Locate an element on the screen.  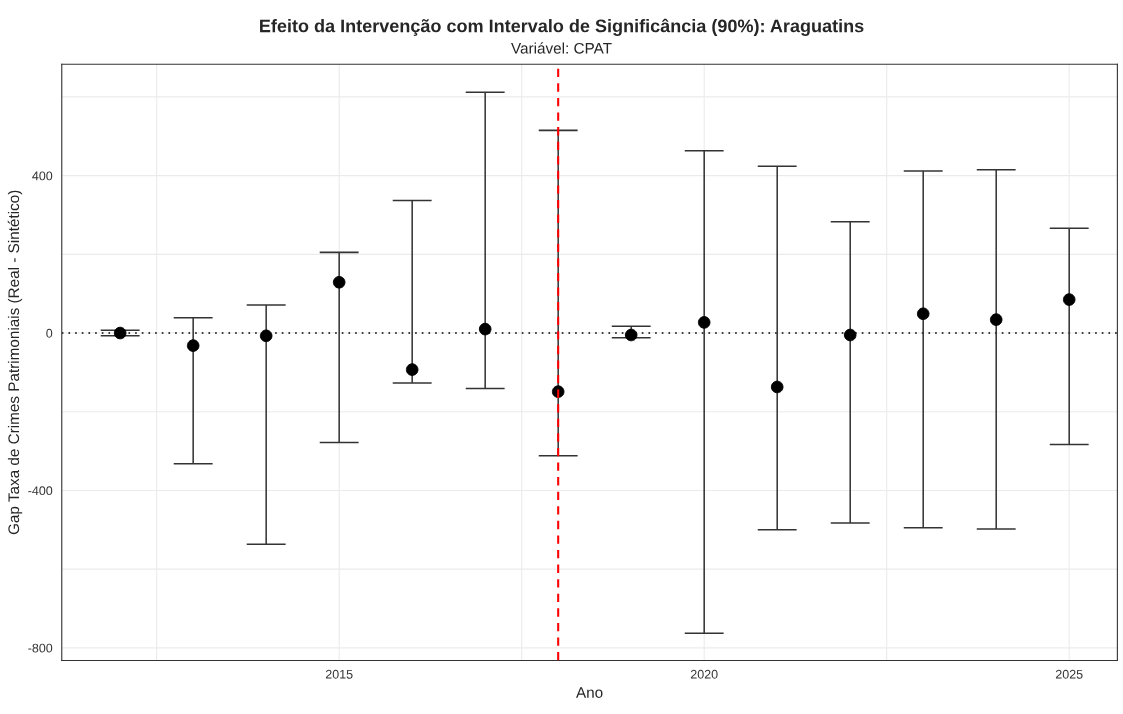
y-tick-label: -400 is located at coordinates (40, 491).